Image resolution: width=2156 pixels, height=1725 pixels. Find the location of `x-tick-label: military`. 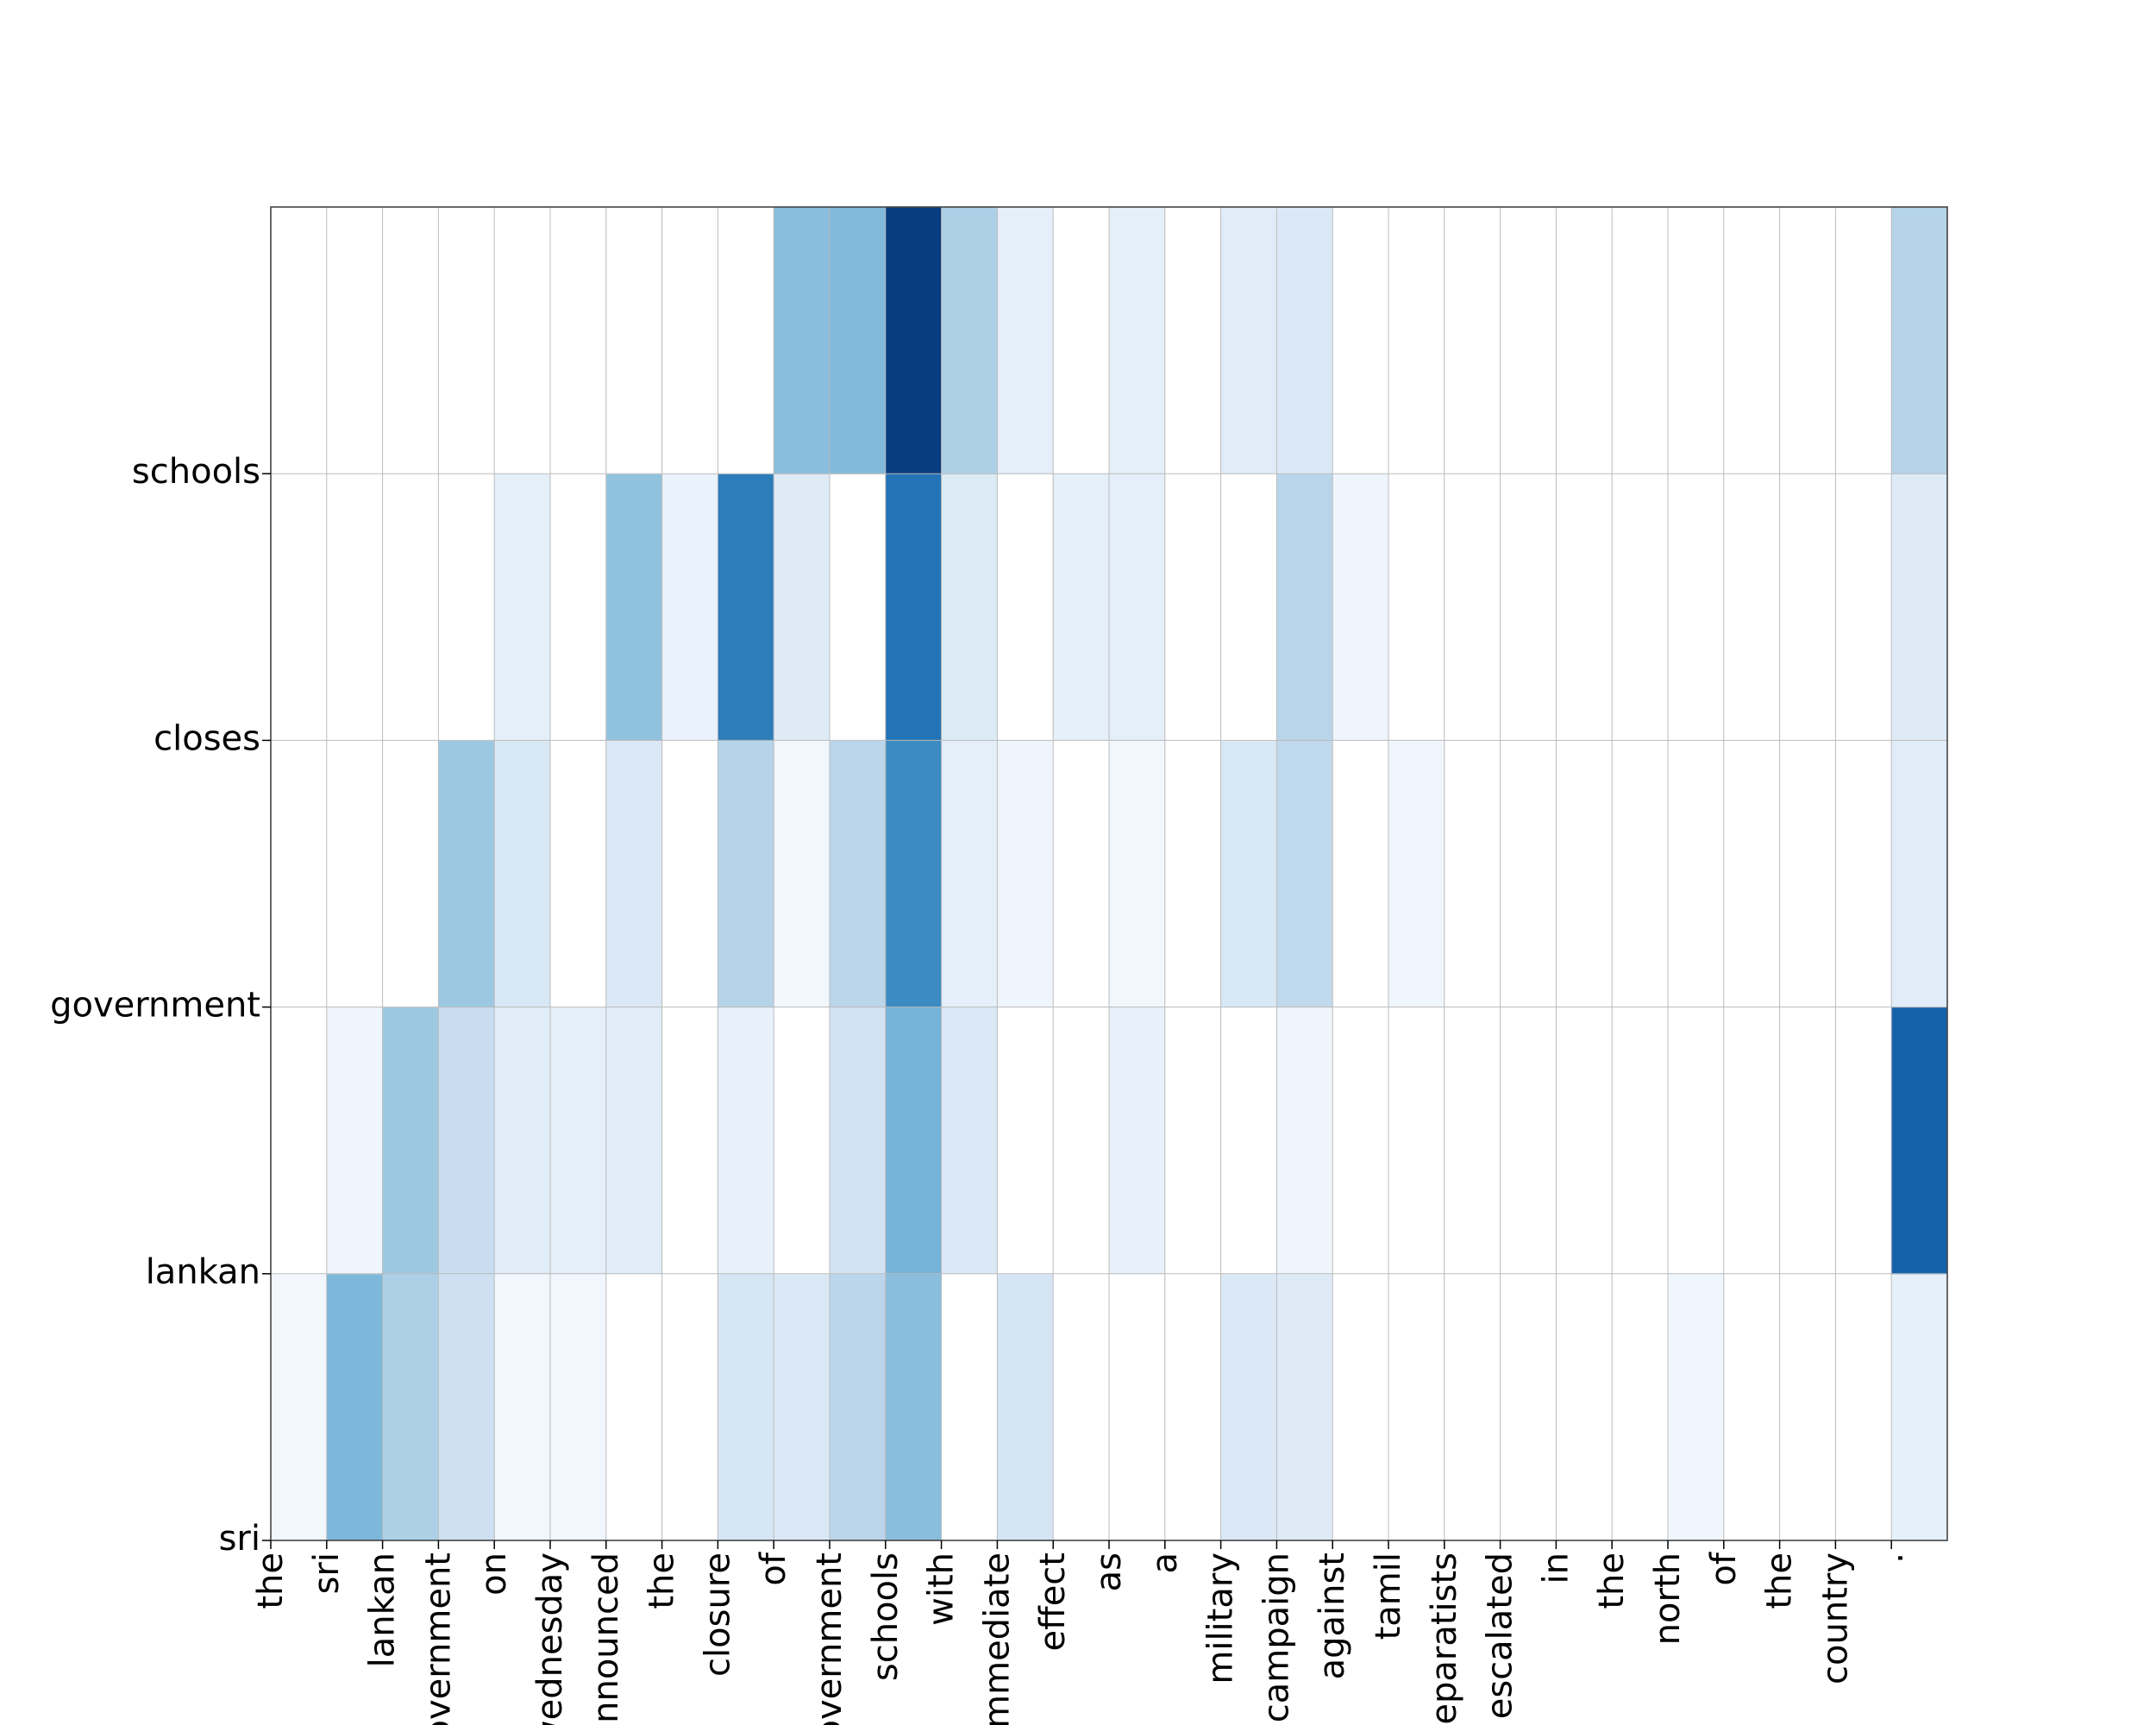

x-tick-label: military is located at coordinates (1221, 1618).